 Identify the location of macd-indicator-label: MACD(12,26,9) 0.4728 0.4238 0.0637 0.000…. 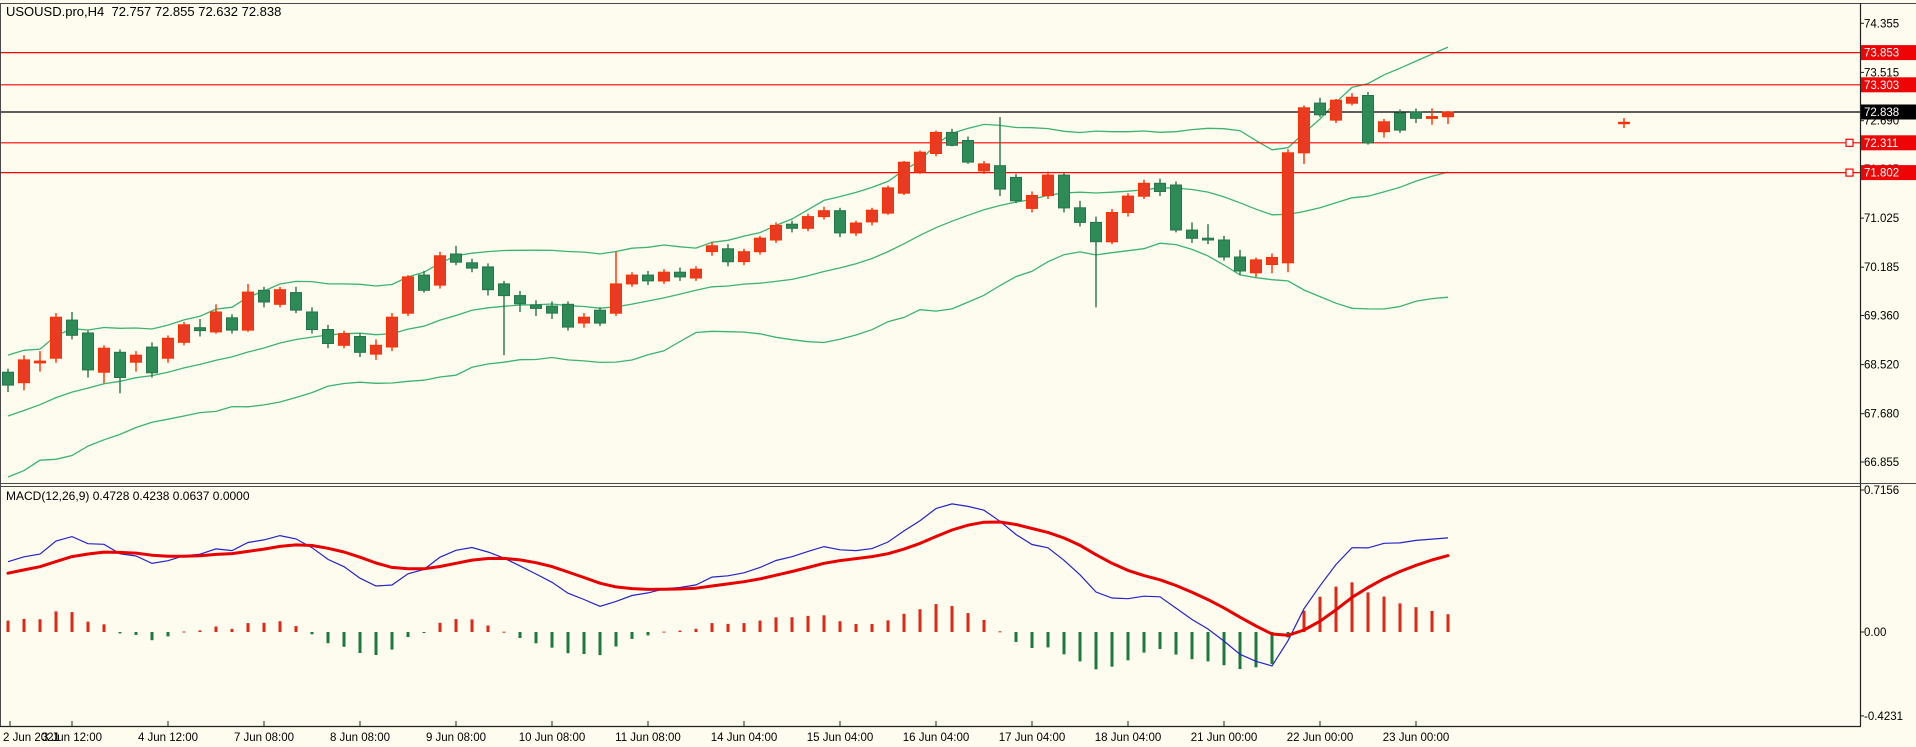
(128, 496).